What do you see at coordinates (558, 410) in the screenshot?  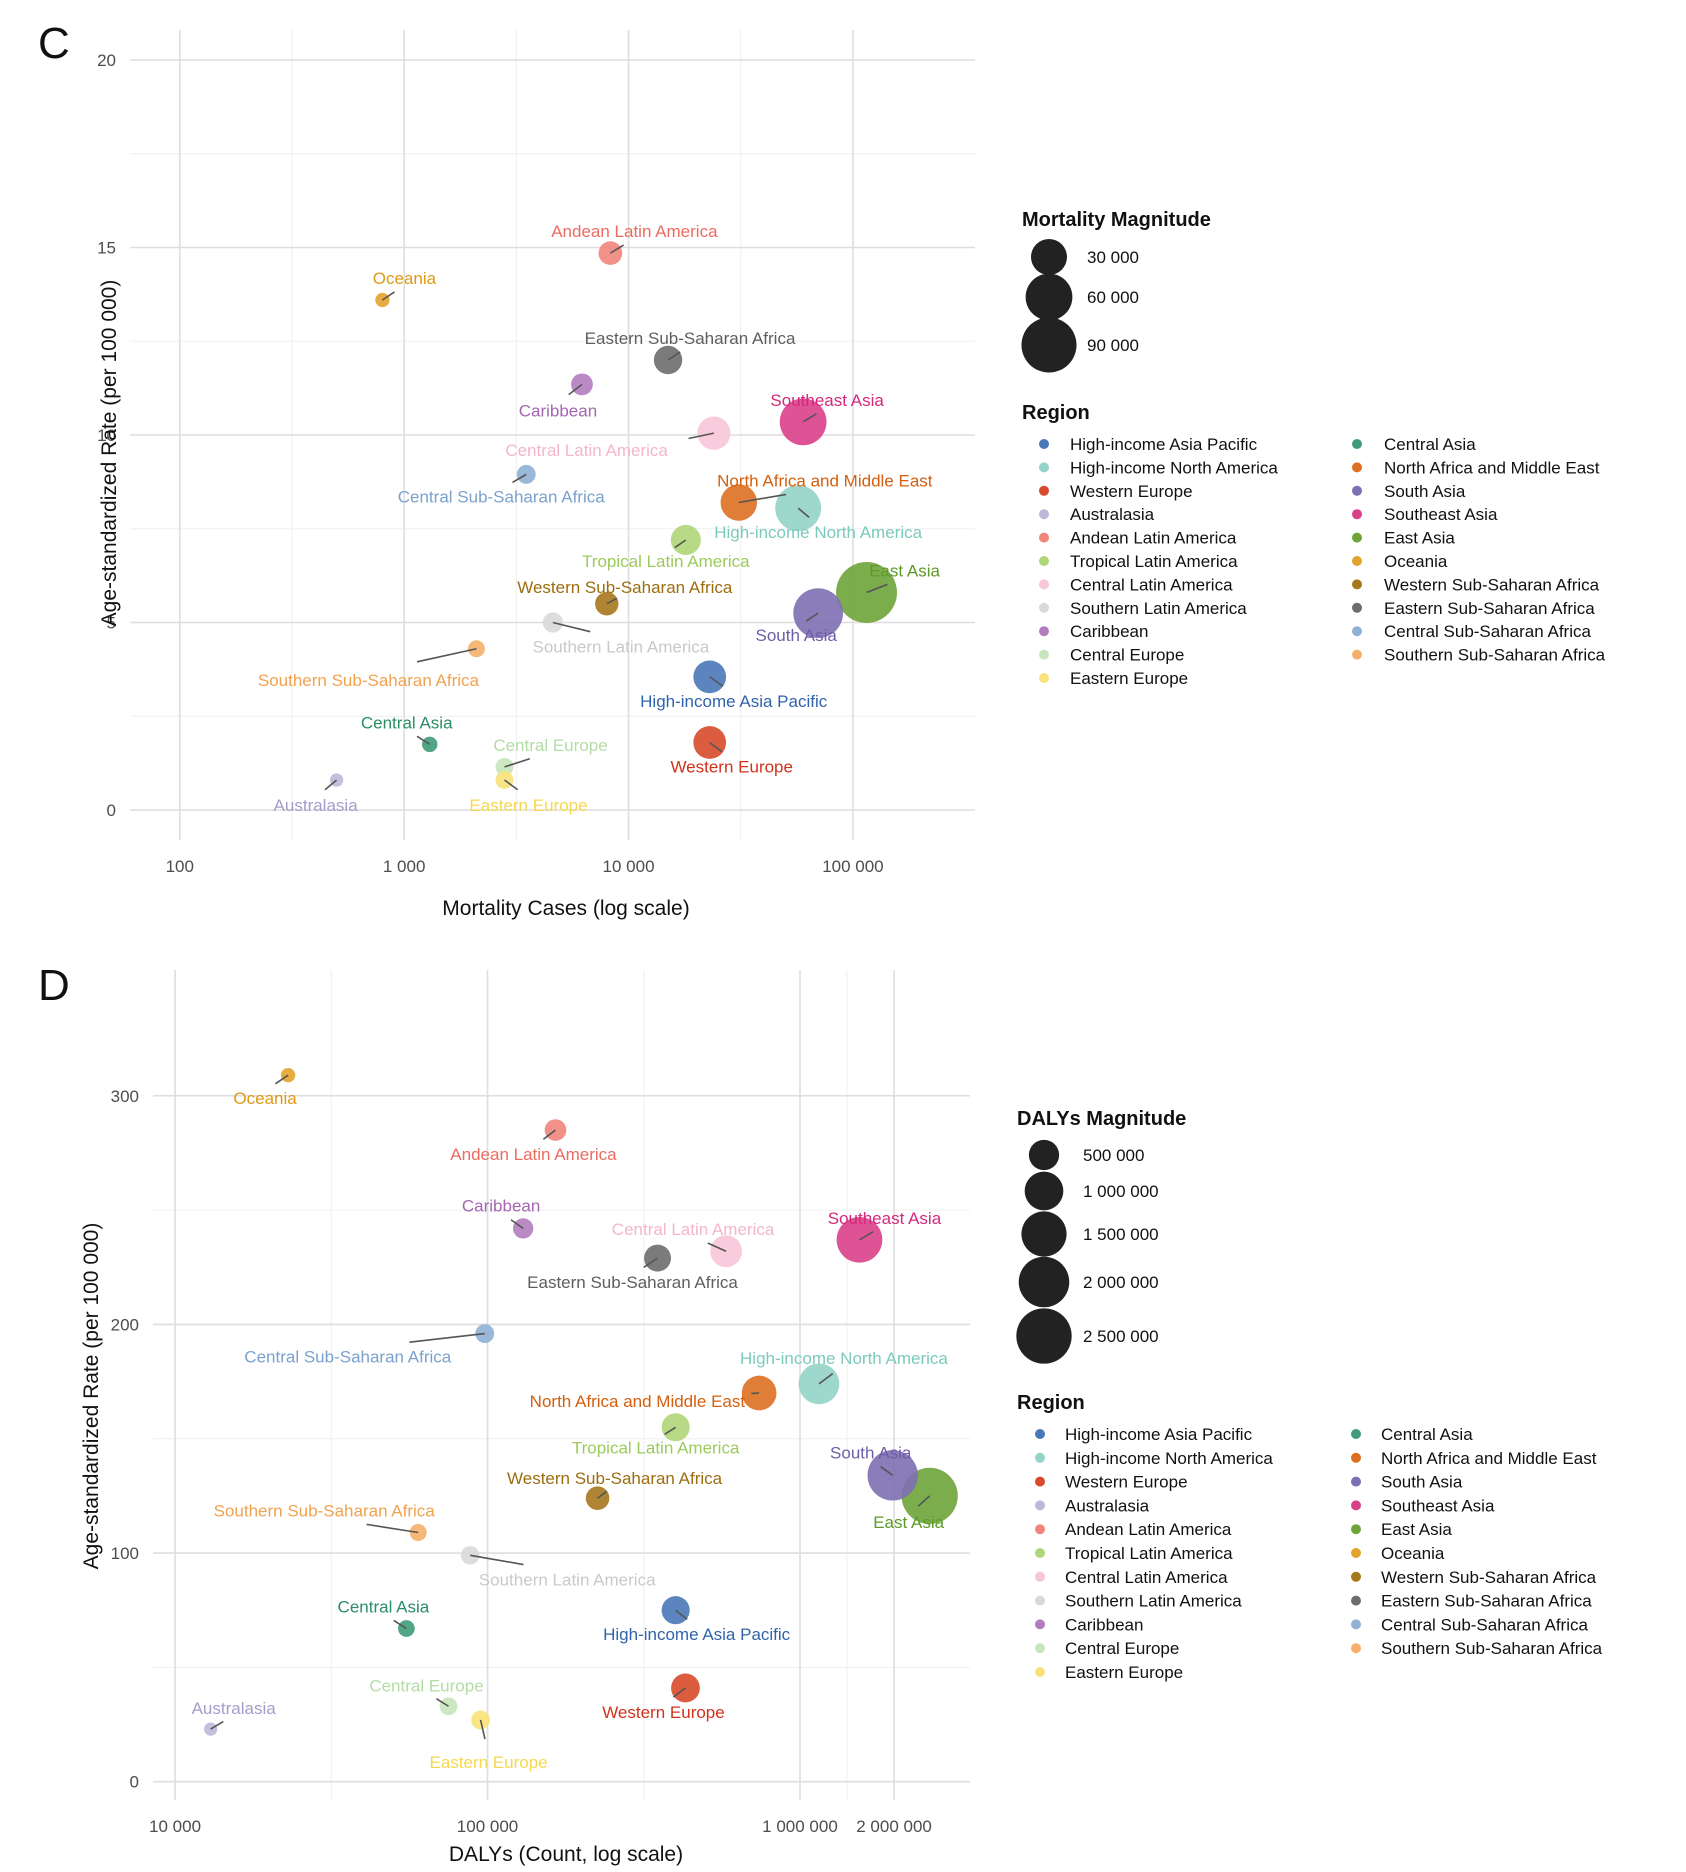 I see `point-label: Caribbean` at bounding box center [558, 410].